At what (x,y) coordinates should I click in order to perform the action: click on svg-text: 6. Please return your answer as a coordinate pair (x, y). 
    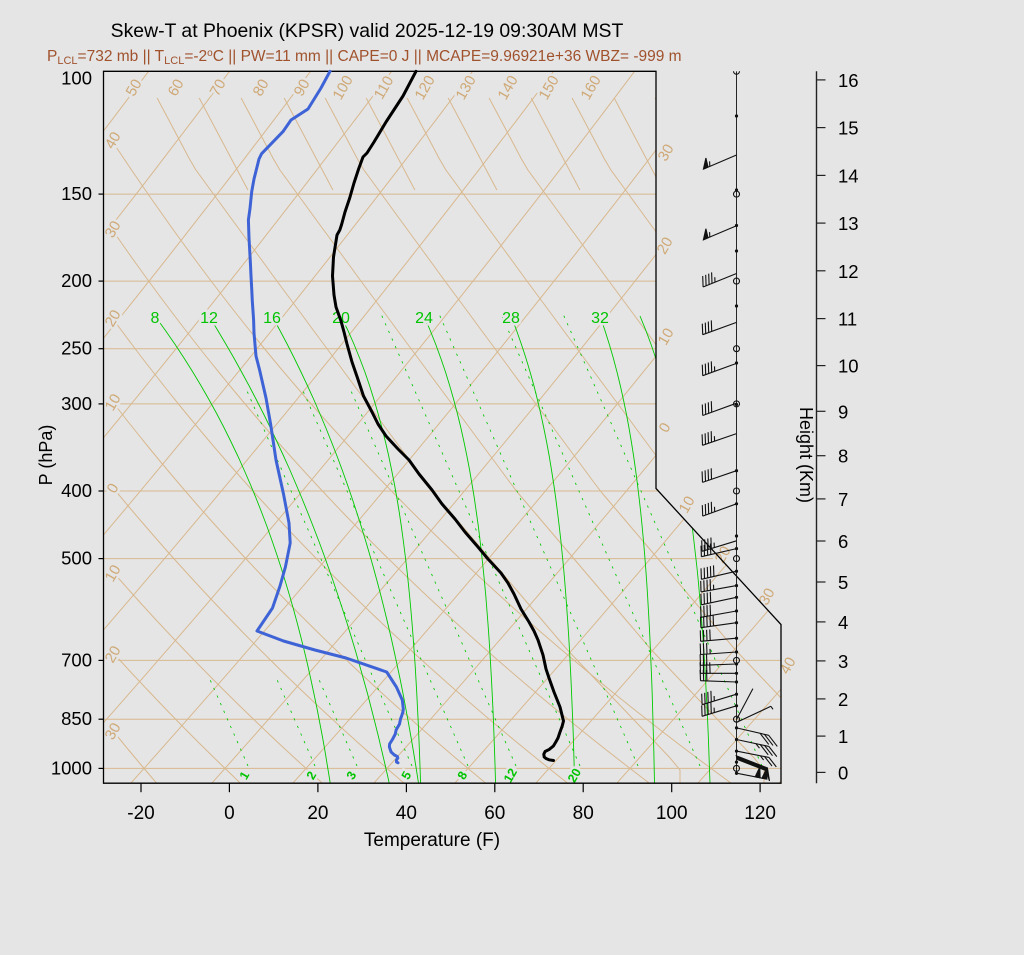
    Looking at the image, I should click on (843, 541).